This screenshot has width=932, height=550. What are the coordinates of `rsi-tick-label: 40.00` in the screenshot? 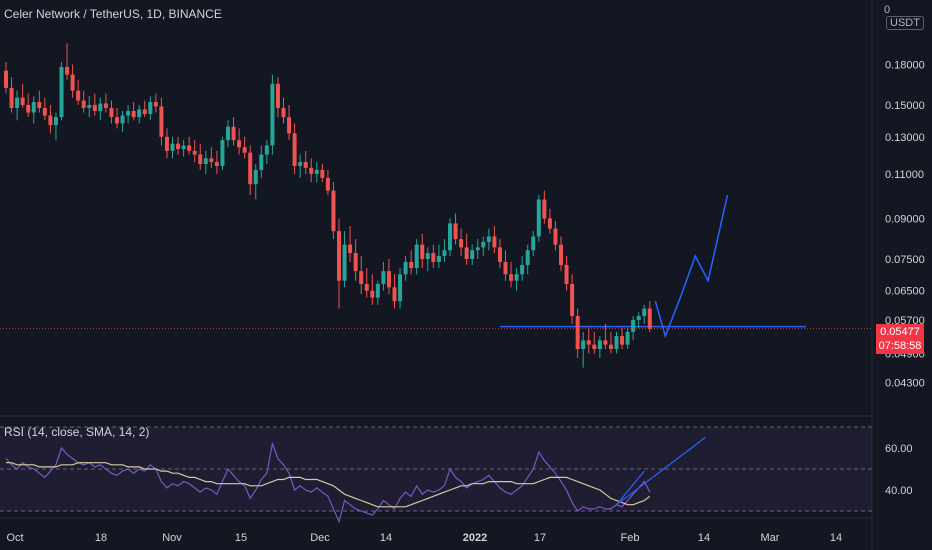 It's located at (899, 491).